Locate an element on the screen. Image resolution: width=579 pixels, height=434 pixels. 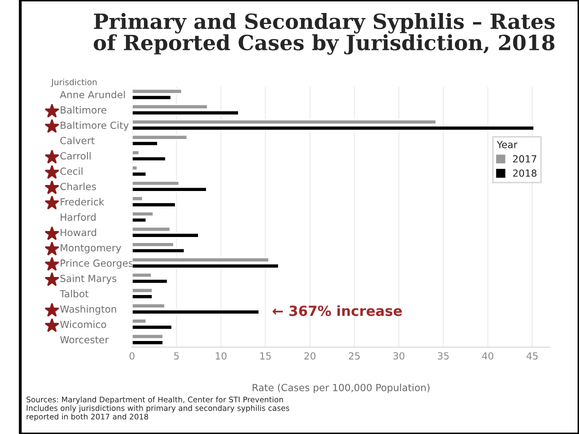
y-tick-label: Baltimore is located at coordinates (83, 110).